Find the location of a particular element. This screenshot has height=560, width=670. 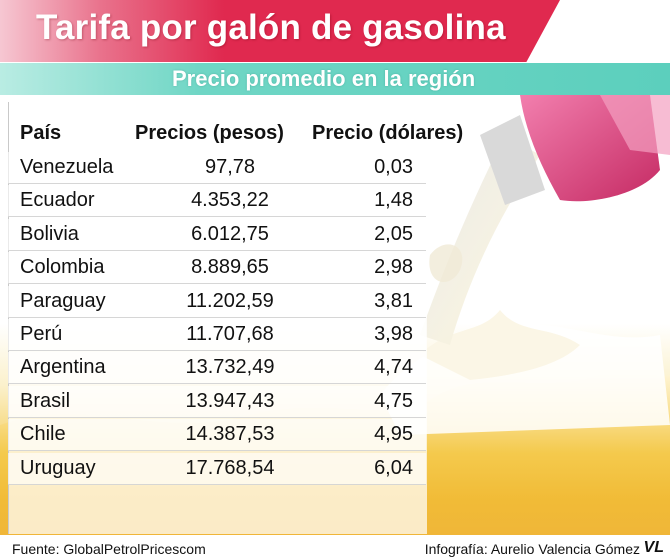

table-row: Argentina 13.732,49 4,74 is located at coordinates (217, 368).